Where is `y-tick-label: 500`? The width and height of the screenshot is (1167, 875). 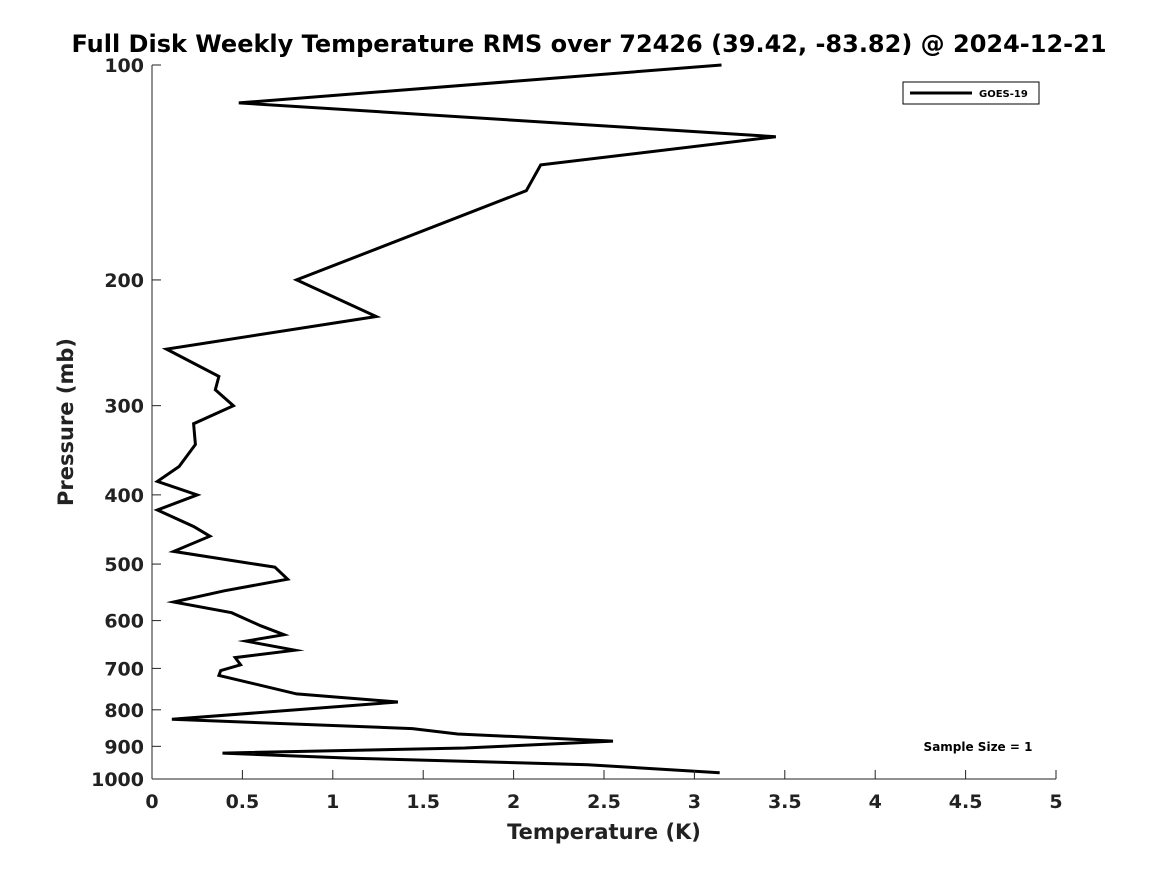 y-tick-label: 500 is located at coordinates (124, 565).